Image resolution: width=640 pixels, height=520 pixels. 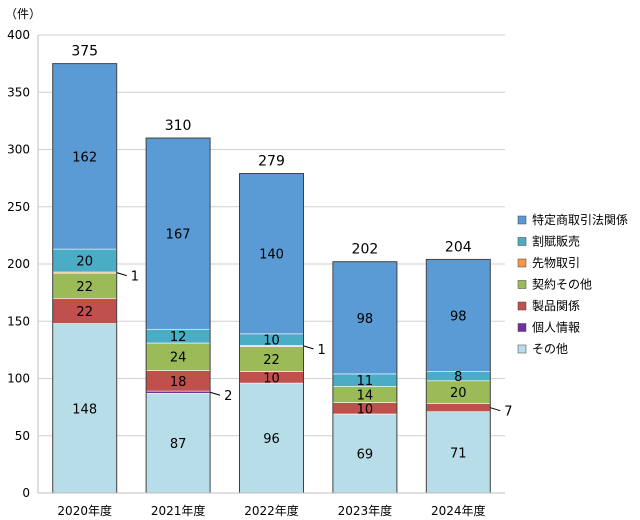 I want to click on y-axis: 0 50 100 150 200 250 300 350 400, so click(x=23, y=264).